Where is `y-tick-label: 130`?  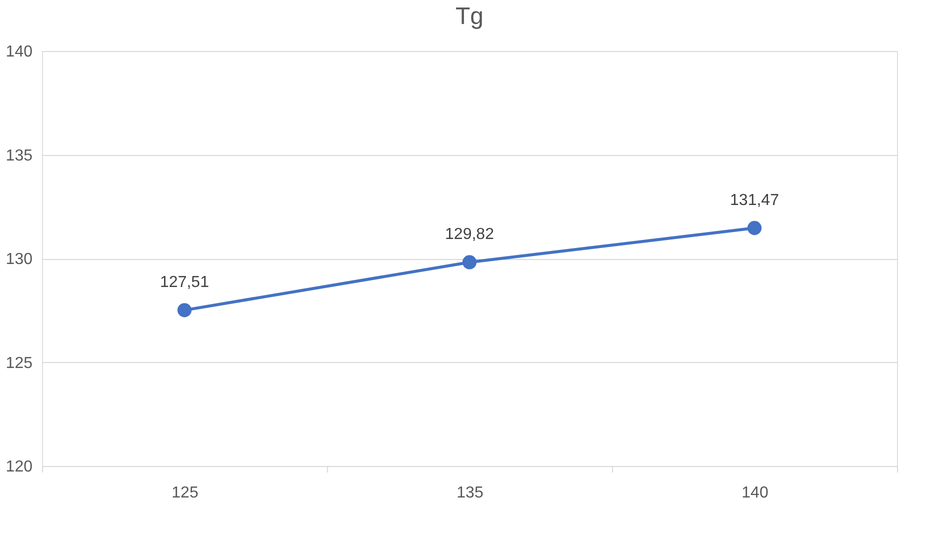 y-tick-label: 130 is located at coordinates (19, 259).